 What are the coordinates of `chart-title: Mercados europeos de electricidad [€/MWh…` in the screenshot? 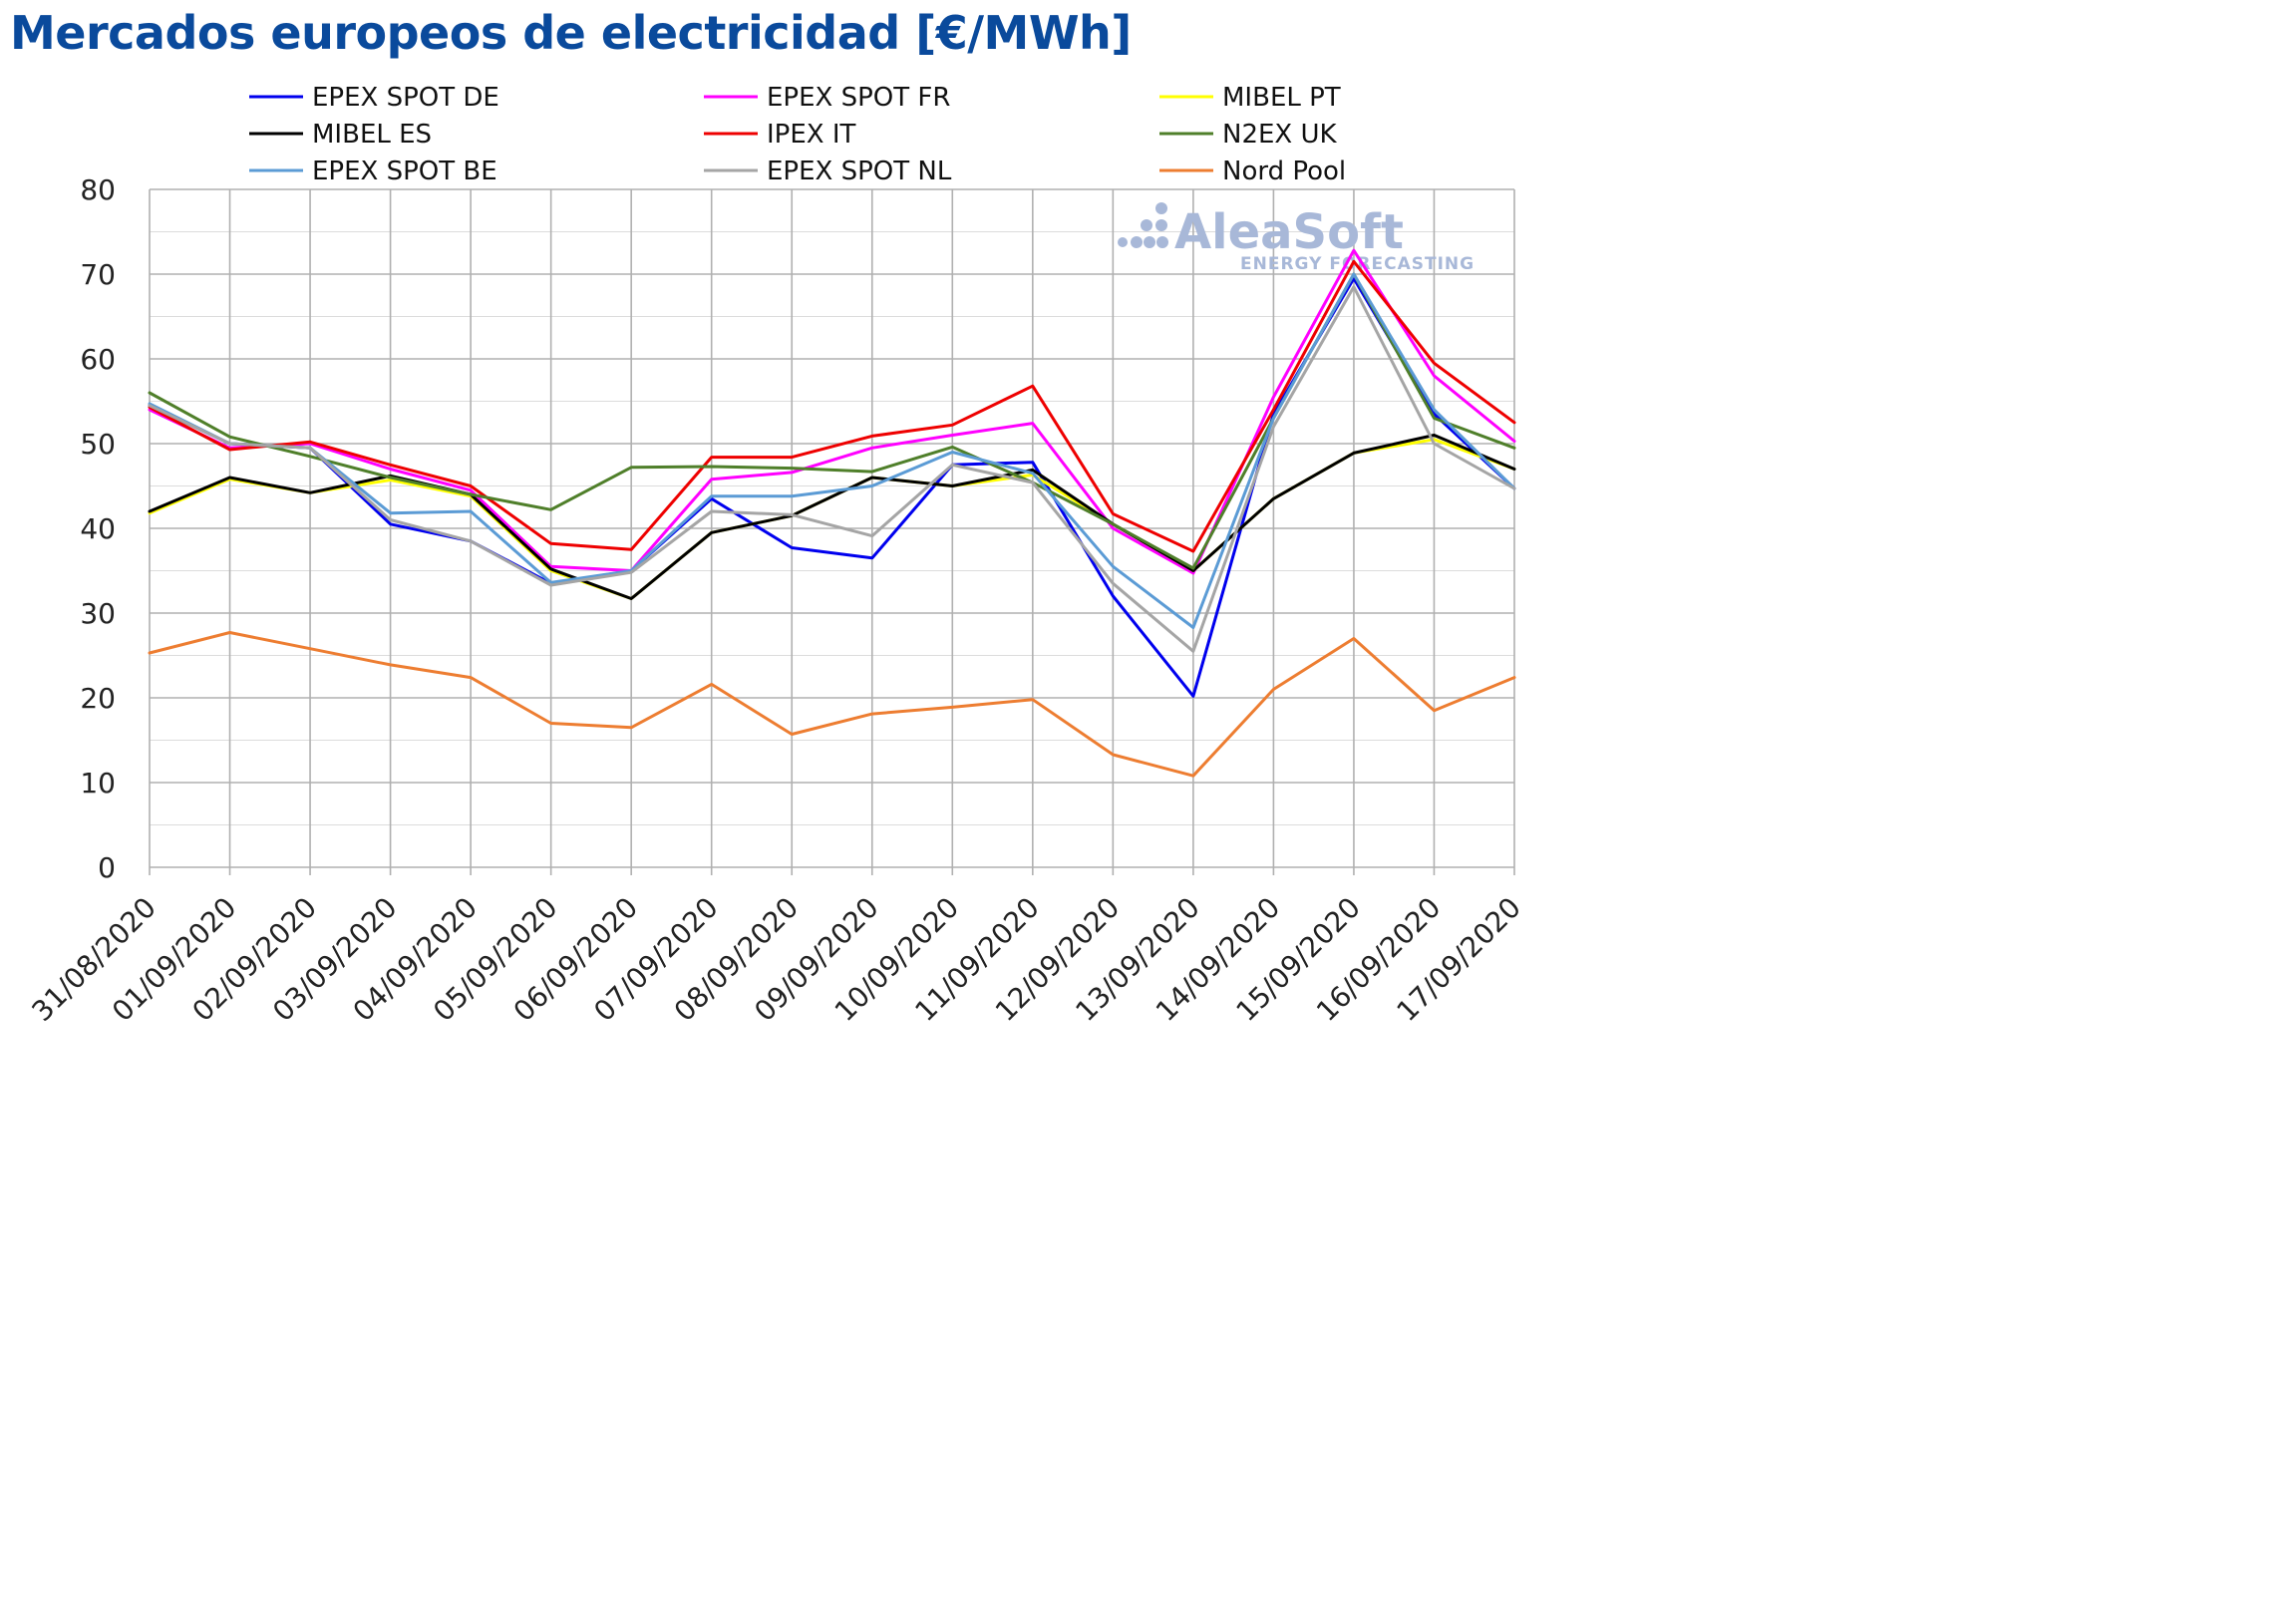 It's located at (571, 33).